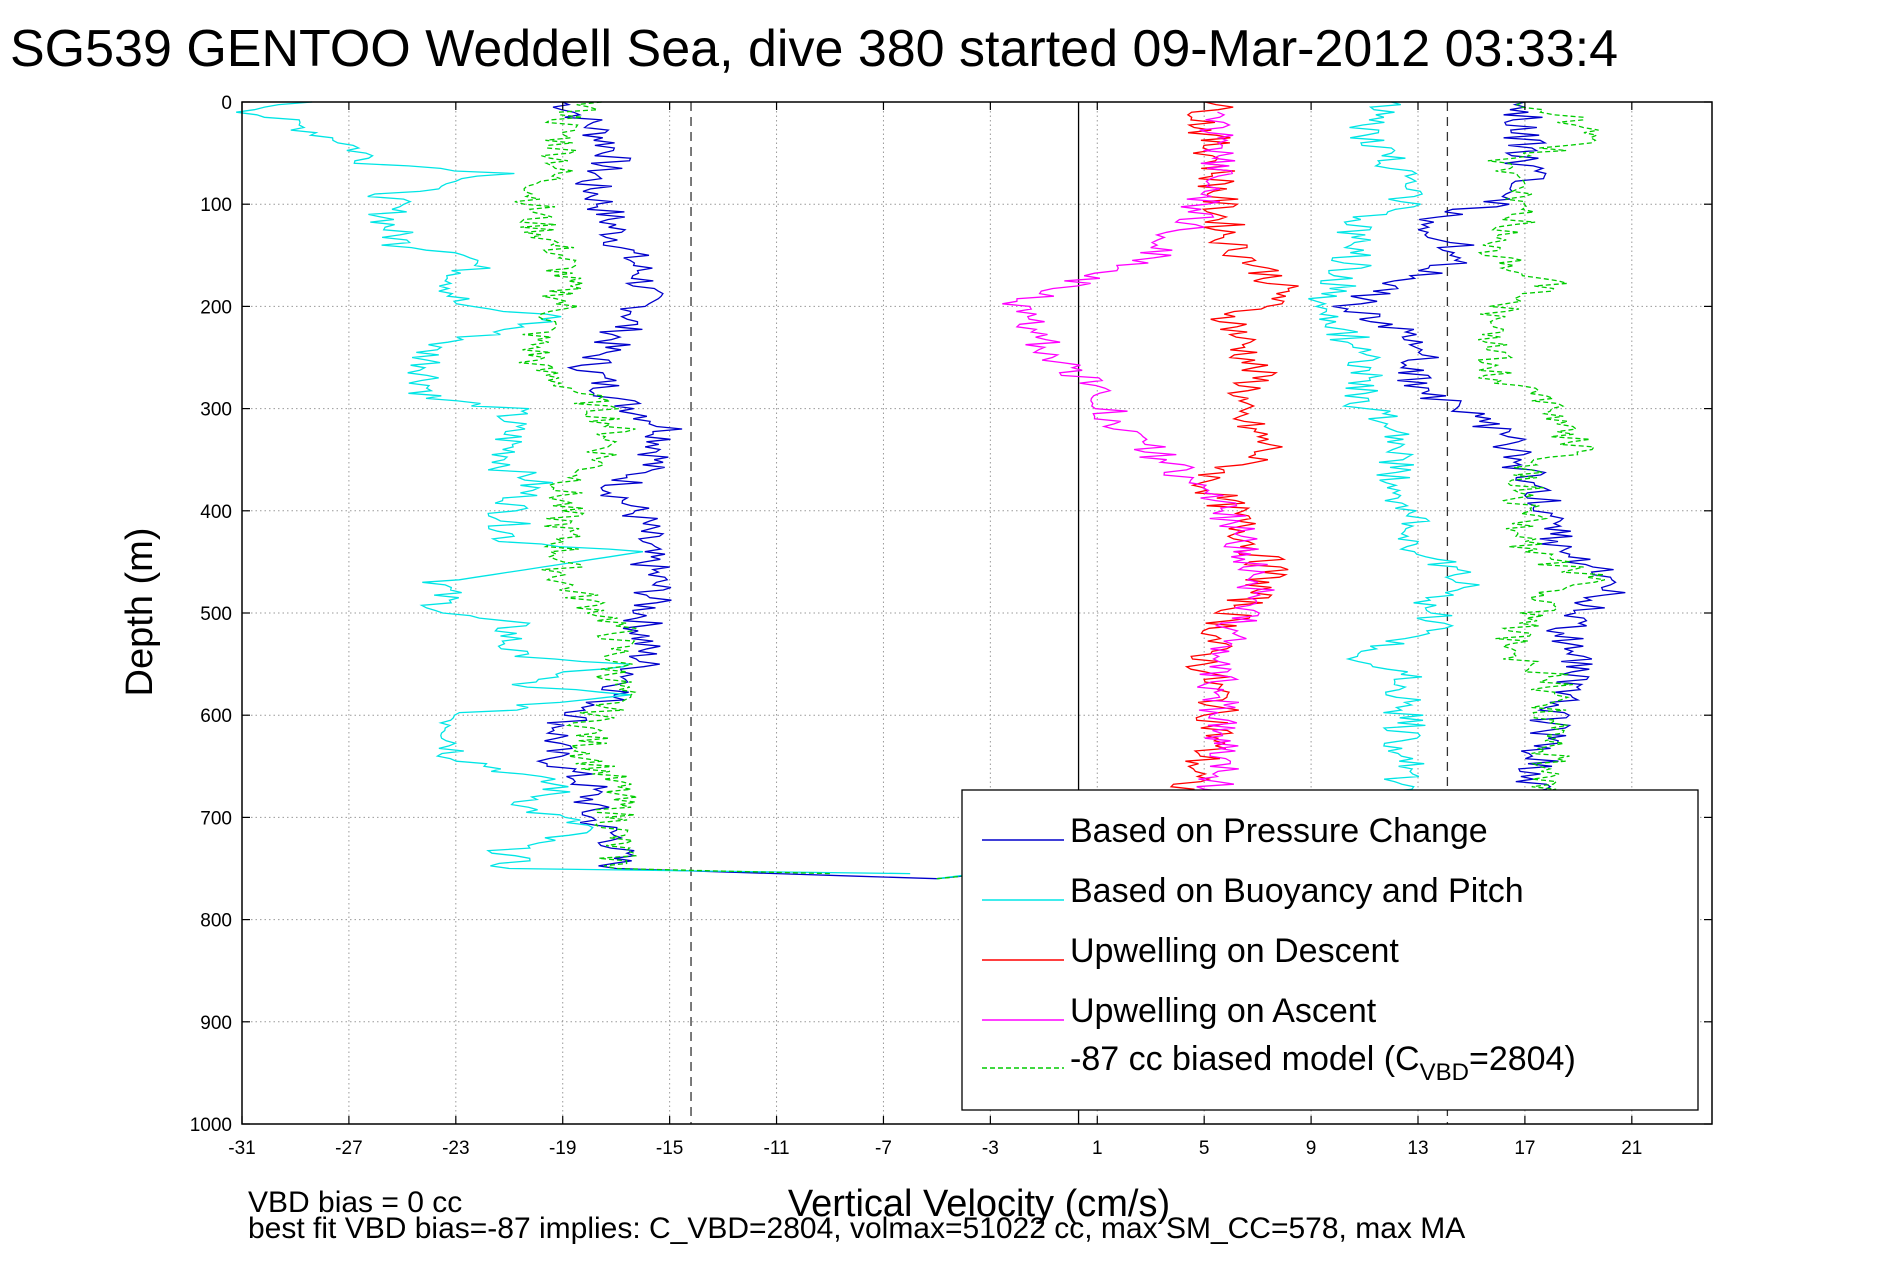 The image size is (1891, 1262). I want to click on x-tick-label: 1, so click(1097, 1148).